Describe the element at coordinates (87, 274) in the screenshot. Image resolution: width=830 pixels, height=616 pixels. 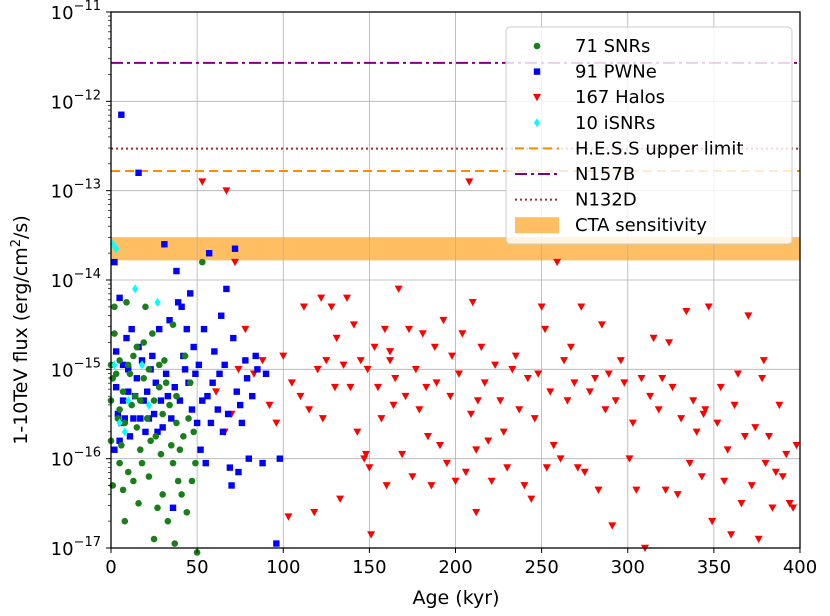
I see `y-tick-exponent: −14` at that location.